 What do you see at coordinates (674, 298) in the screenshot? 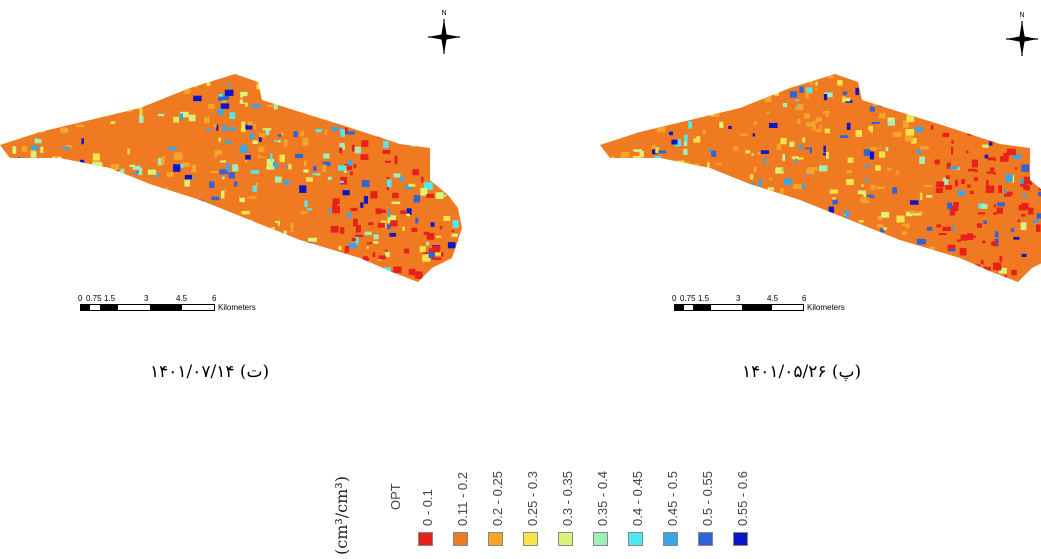
I see `scale-tick: 0` at bounding box center [674, 298].